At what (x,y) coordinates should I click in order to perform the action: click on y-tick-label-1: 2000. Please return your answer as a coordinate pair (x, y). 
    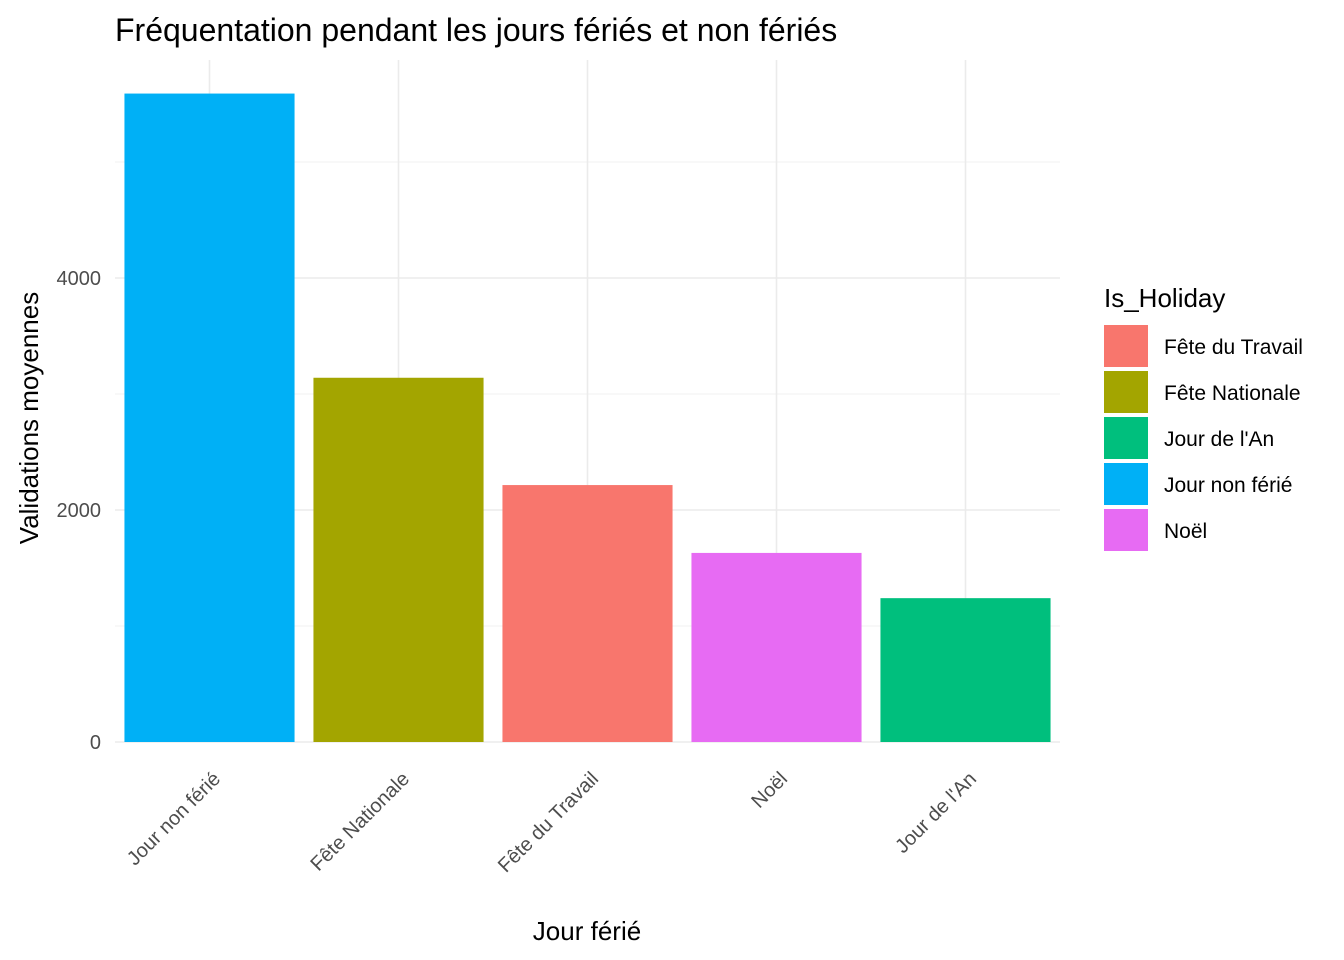
    Looking at the image, I should click on (79, 511).